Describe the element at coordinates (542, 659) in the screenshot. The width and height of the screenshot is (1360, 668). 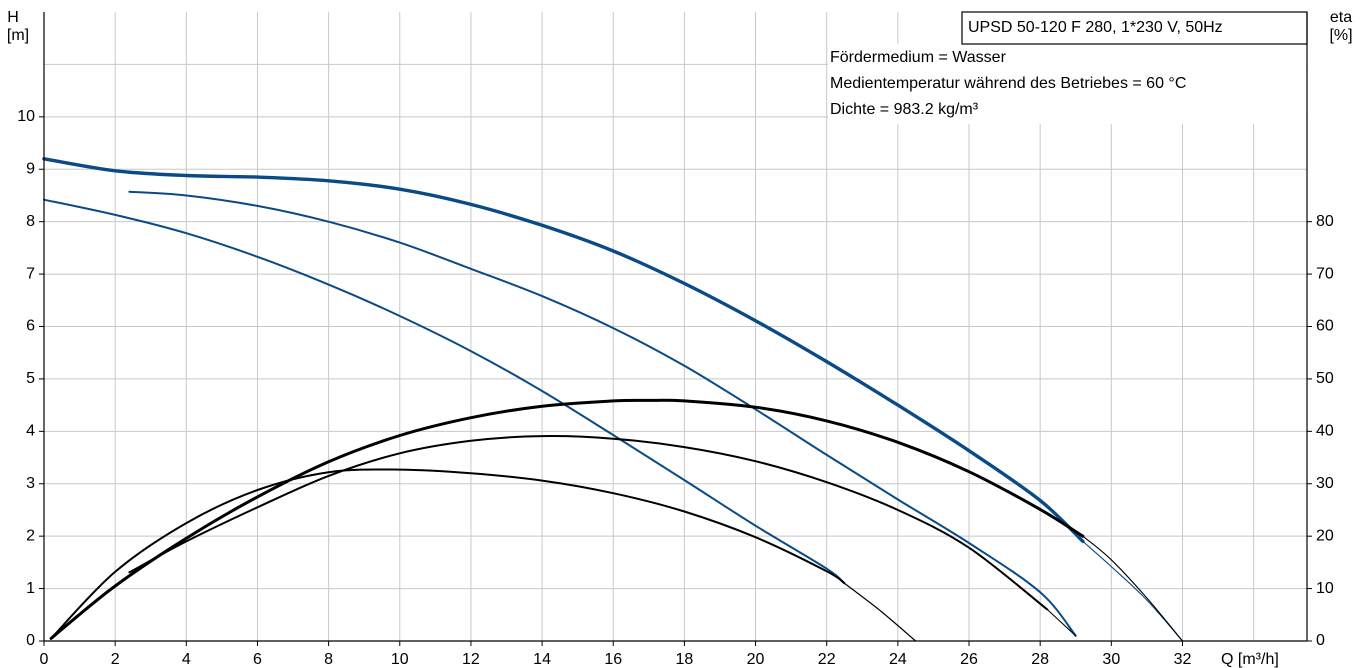
I see `x-tick-label: 14` at that location.